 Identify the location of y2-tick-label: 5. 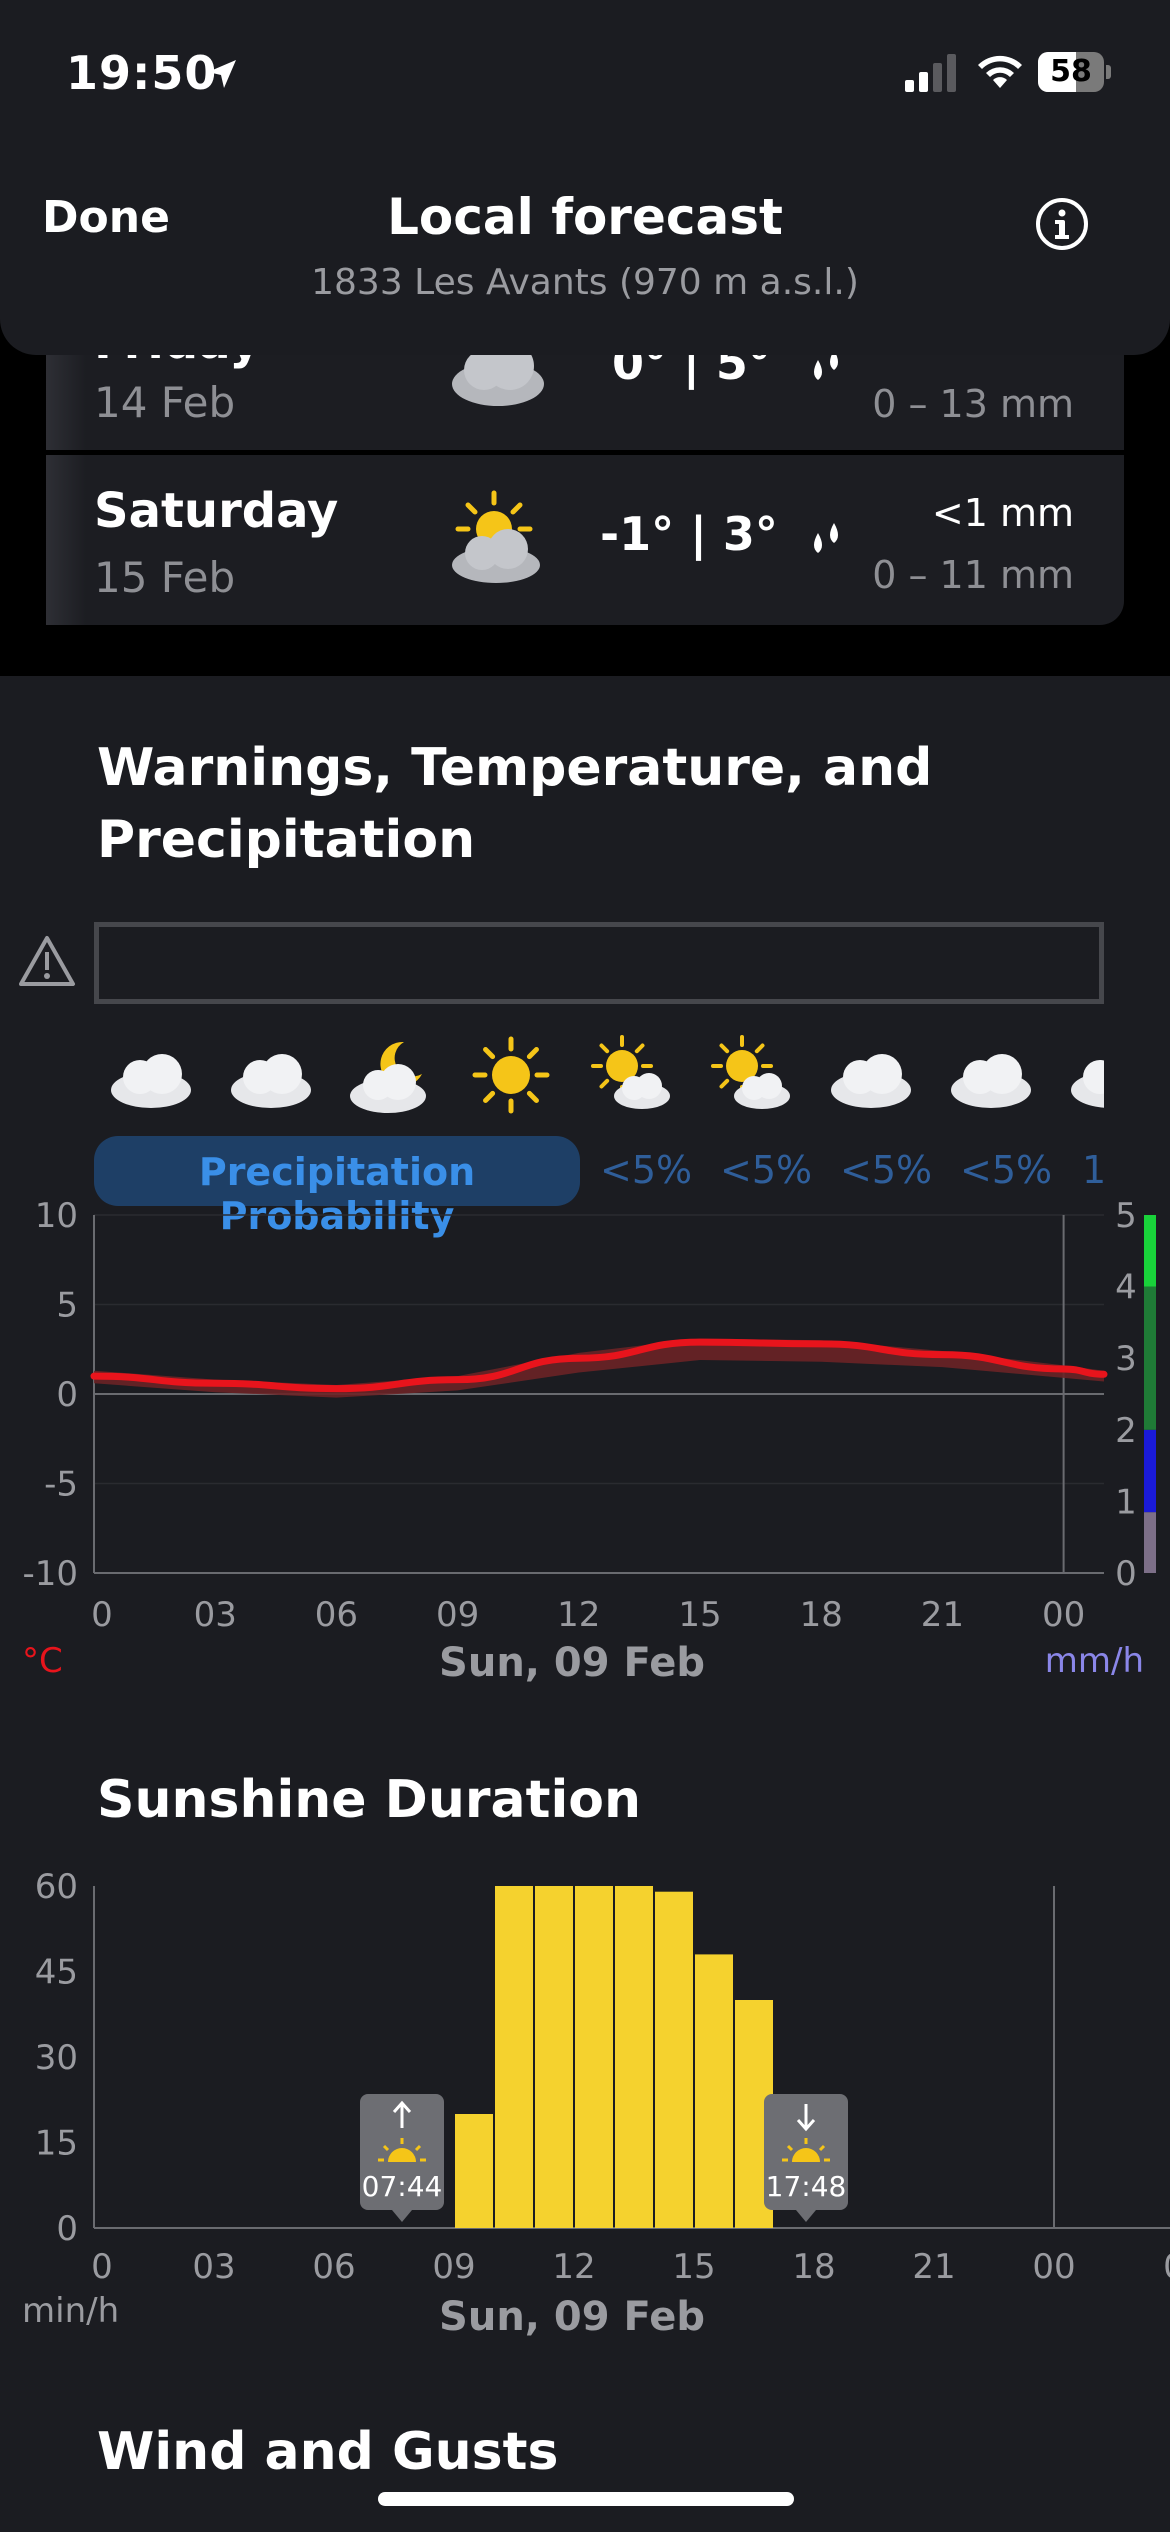
(1126, 1216).